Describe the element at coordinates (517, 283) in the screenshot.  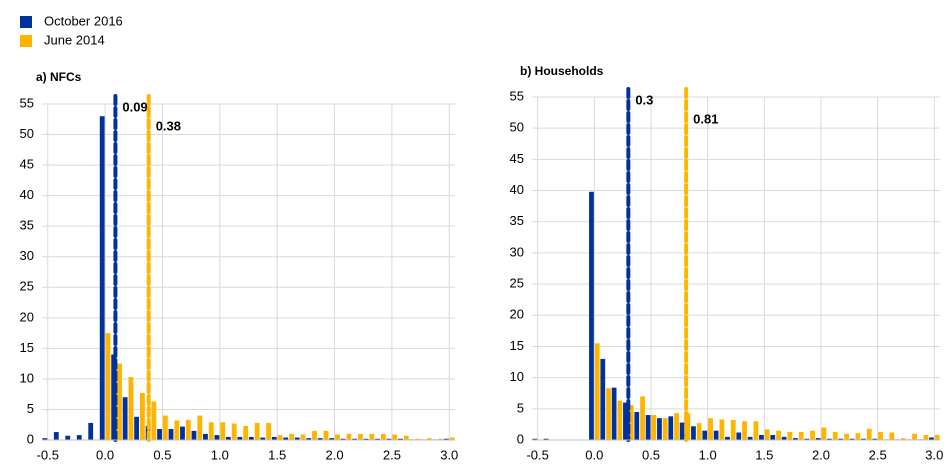
I see `y-tick-label: 25` at that location.